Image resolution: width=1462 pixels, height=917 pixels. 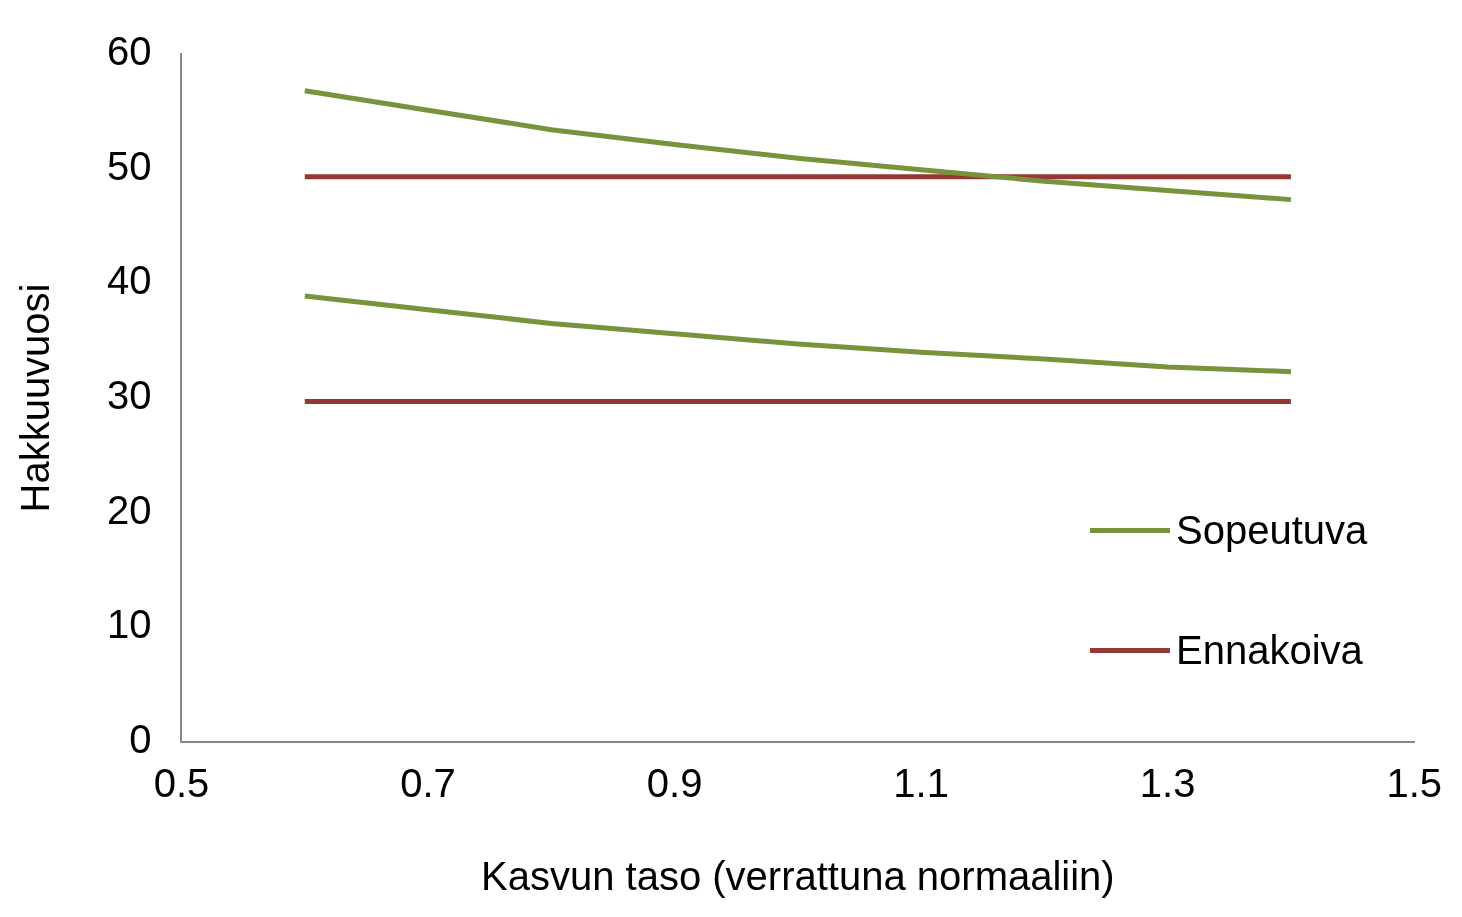 What do you see at coordinates (129, 509) in the screenshot?
I see `y-tick-label: 20` at bounding box center [129, 509].